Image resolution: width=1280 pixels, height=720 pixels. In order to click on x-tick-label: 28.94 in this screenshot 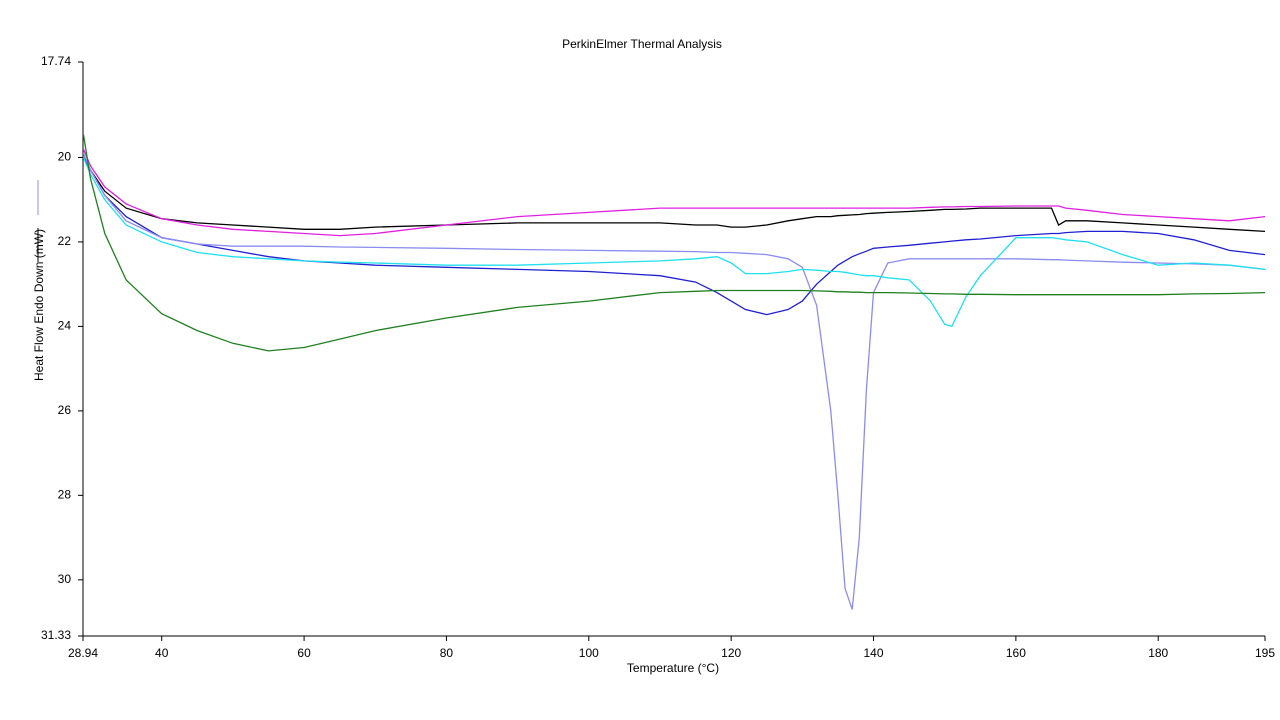, I will do `click(83, 653)`.